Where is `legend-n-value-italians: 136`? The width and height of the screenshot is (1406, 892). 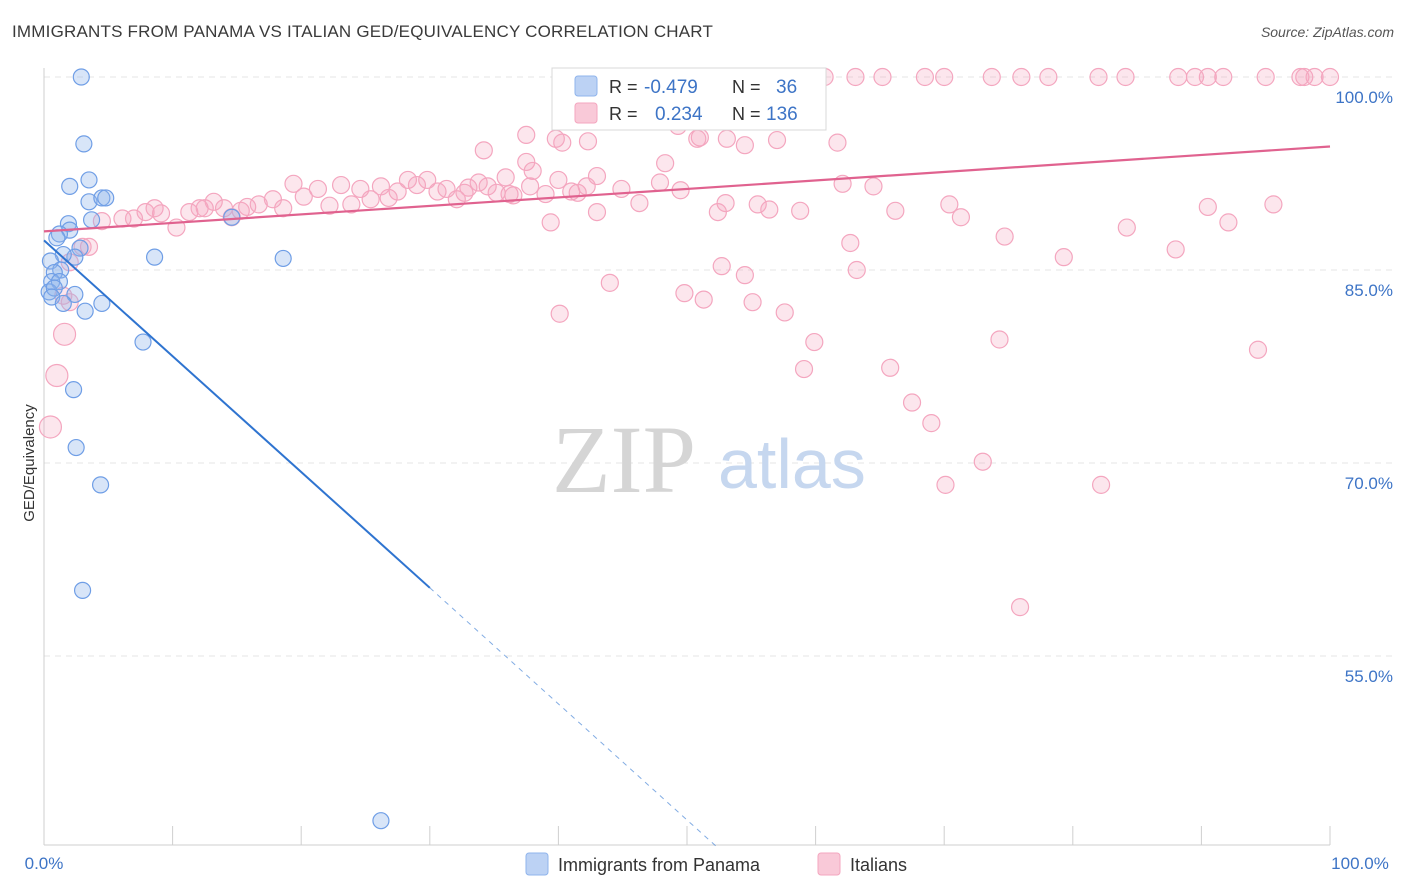 legend-n-value-italians: 136 is located at coordinates (782, 114).